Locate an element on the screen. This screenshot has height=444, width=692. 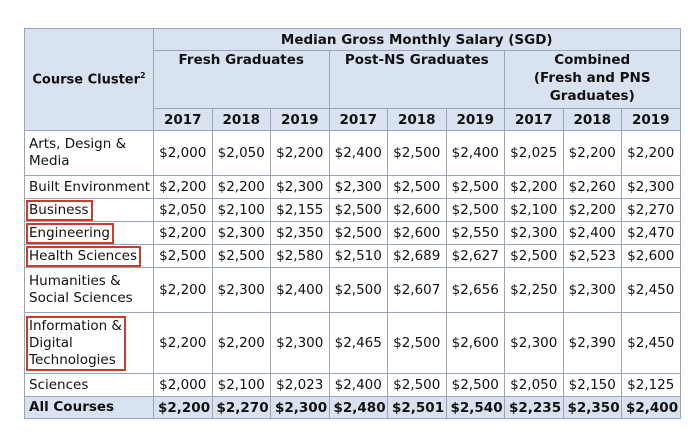
course-label: Sciences is located at coordinates (58, 385).